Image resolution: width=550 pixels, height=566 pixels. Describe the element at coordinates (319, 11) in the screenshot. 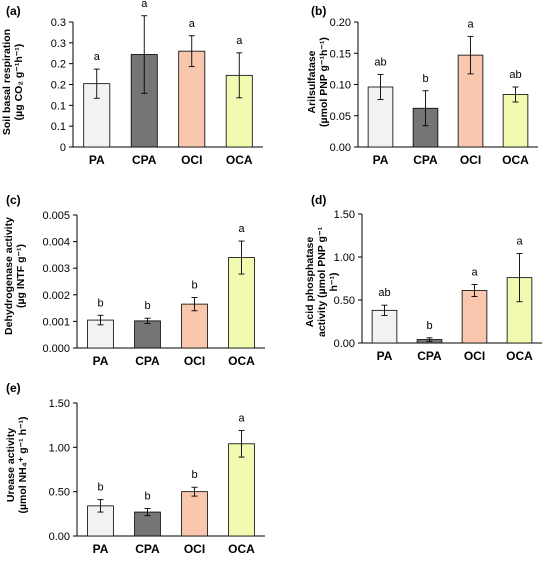

I see `panel-label: (b)` at that location.